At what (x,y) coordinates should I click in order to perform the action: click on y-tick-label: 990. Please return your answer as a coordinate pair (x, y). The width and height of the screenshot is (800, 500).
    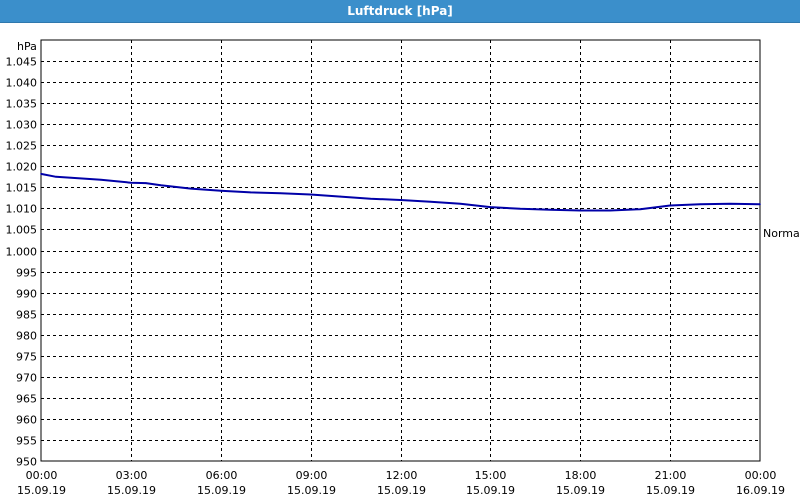
    Looking at the image, I should click on (26, 294).